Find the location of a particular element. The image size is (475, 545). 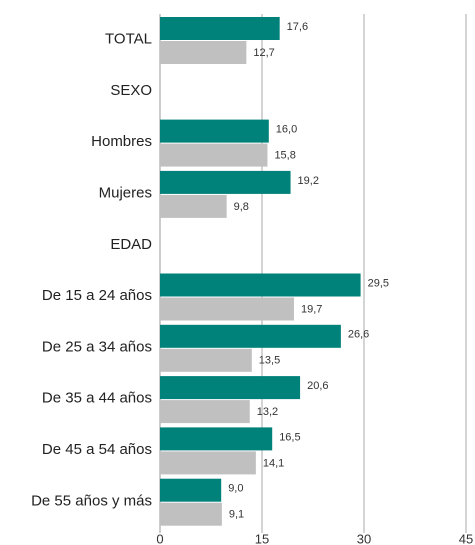

category-label: SEXO is located at coordinates (131, 90).